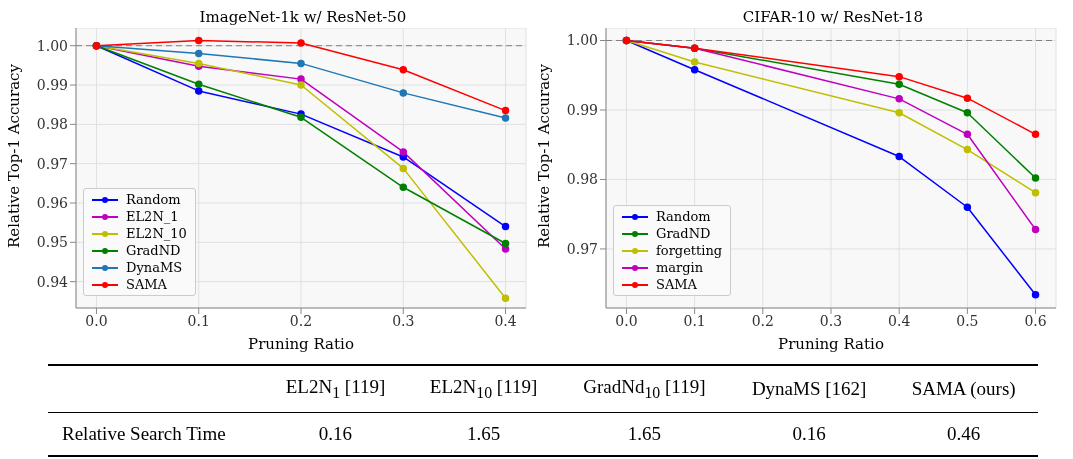 The height and width of the screenshot is (459, 1073). Describe the element at coordinates (644, 389) in the screenshot. I see `category-label: GradNd$_{10}$ [119]` at that location.